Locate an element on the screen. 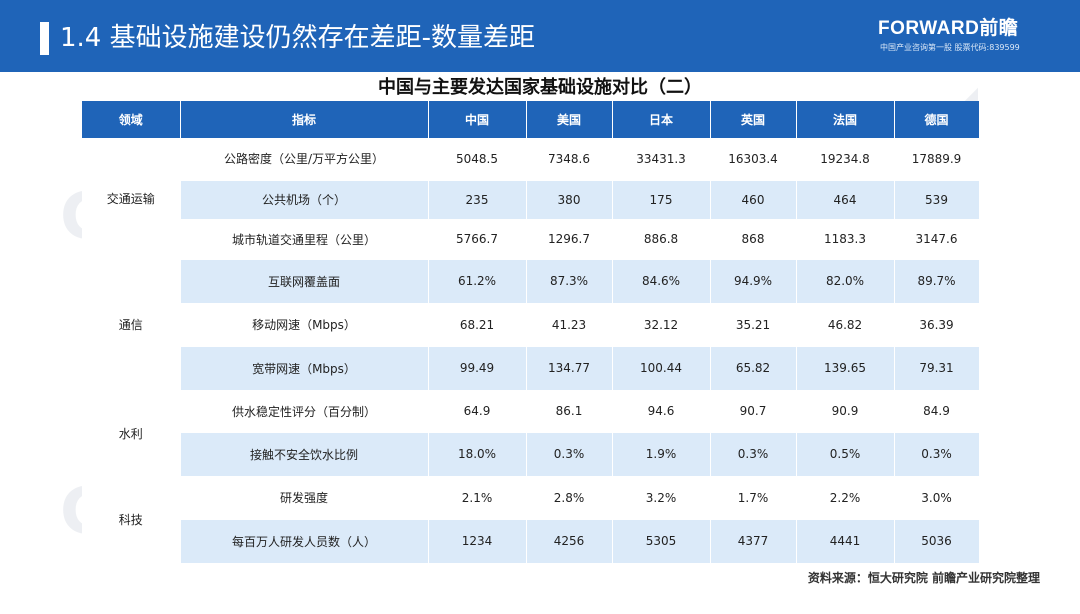 The width and height of the screenshot is (1080, 614). value-cell: 3147.6 is located at coordinates (937, 239).